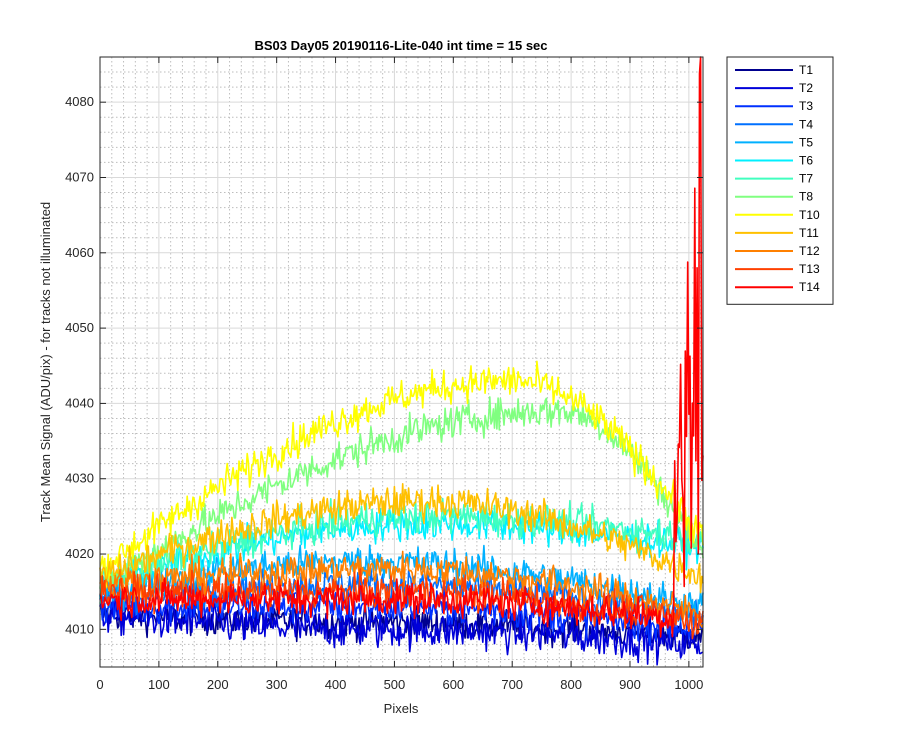 The width and height of the screenshot is (900, 755). What do you see at coordinates (401, 630) in the screenshot?
I see `series-line-t2` at bounding box center [401, 630].